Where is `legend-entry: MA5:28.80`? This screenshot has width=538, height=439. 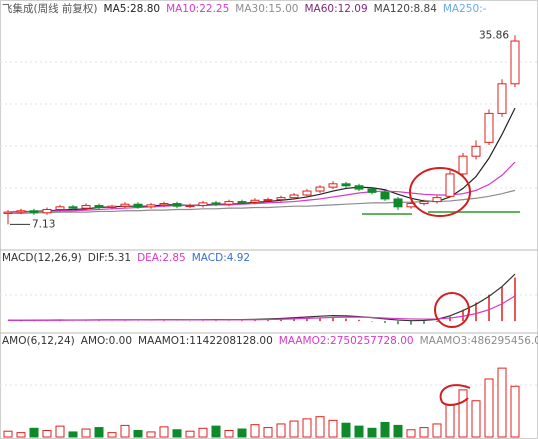
legend-entry: MA5:28.80 is located at coordinates (132, 9).